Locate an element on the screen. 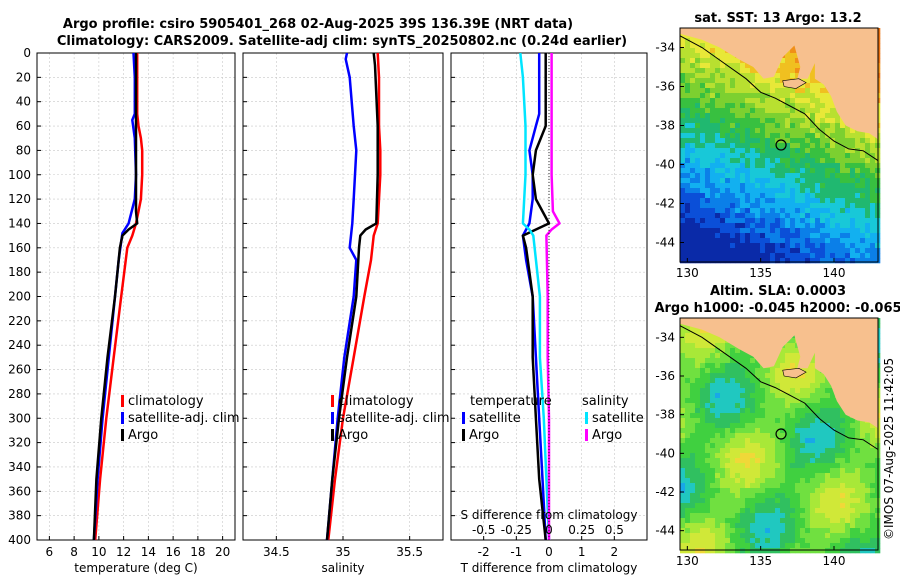 The height and width of the screenshot is (580, 900). x-tick-label: -2 is located at coordinates (484, 552).